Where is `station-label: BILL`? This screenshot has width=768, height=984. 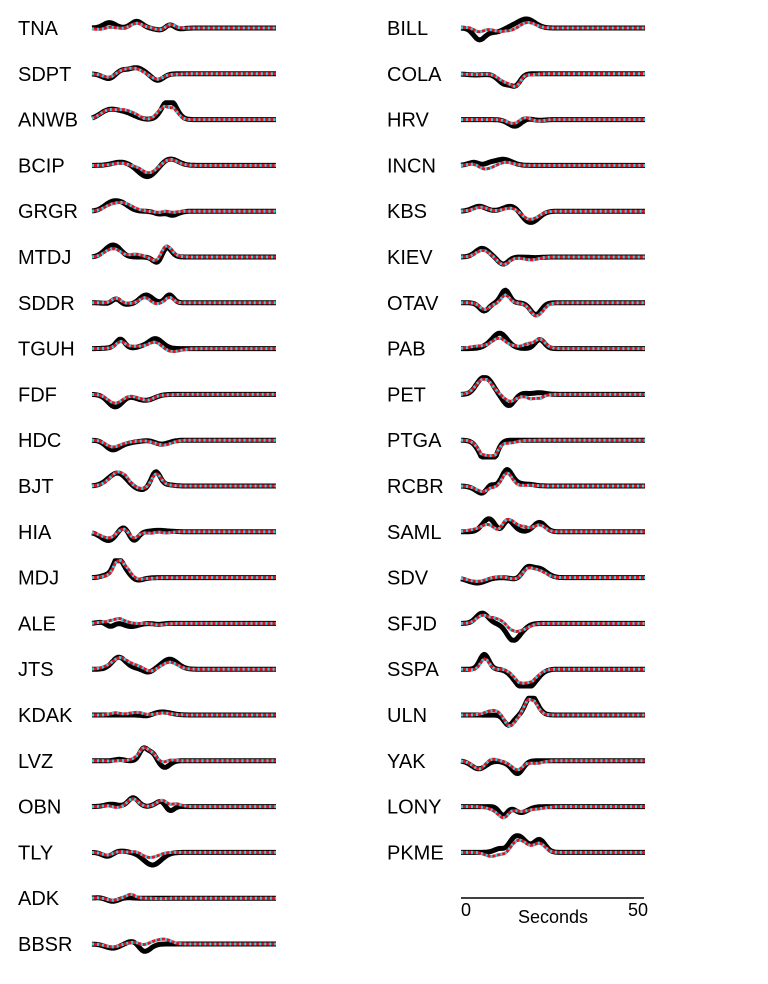
station-label: BILL is located at coordinates (407, 29).